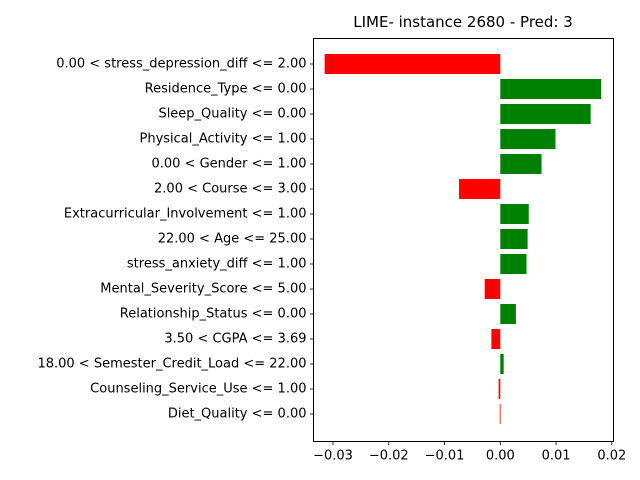 The height and width of the screenshot is (480, 640). Describe the element at coordinates (198, 389) in the screenshot. I see `y-tick-label-13: Counseling_Service_Use <= 1.00` at that location.